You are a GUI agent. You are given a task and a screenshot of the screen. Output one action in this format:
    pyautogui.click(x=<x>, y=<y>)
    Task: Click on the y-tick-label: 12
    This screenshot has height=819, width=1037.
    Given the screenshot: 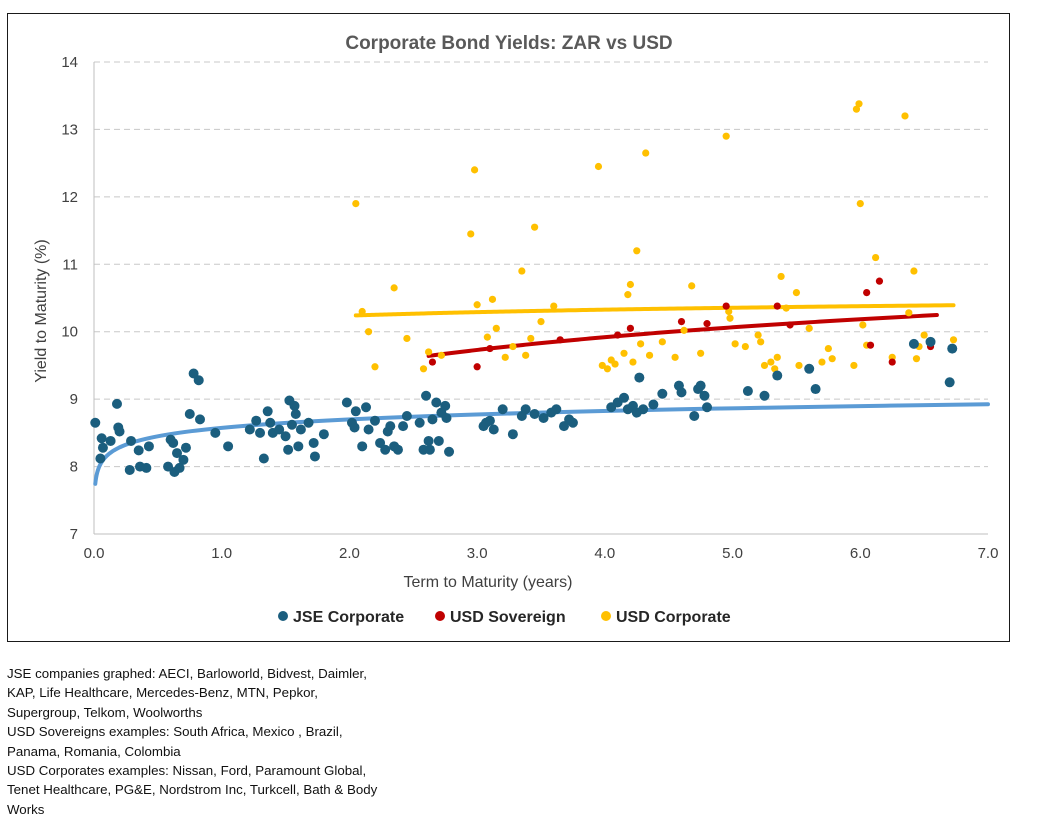 What is the action you would take?
    pyautogui.click(x=69, y=197)
    